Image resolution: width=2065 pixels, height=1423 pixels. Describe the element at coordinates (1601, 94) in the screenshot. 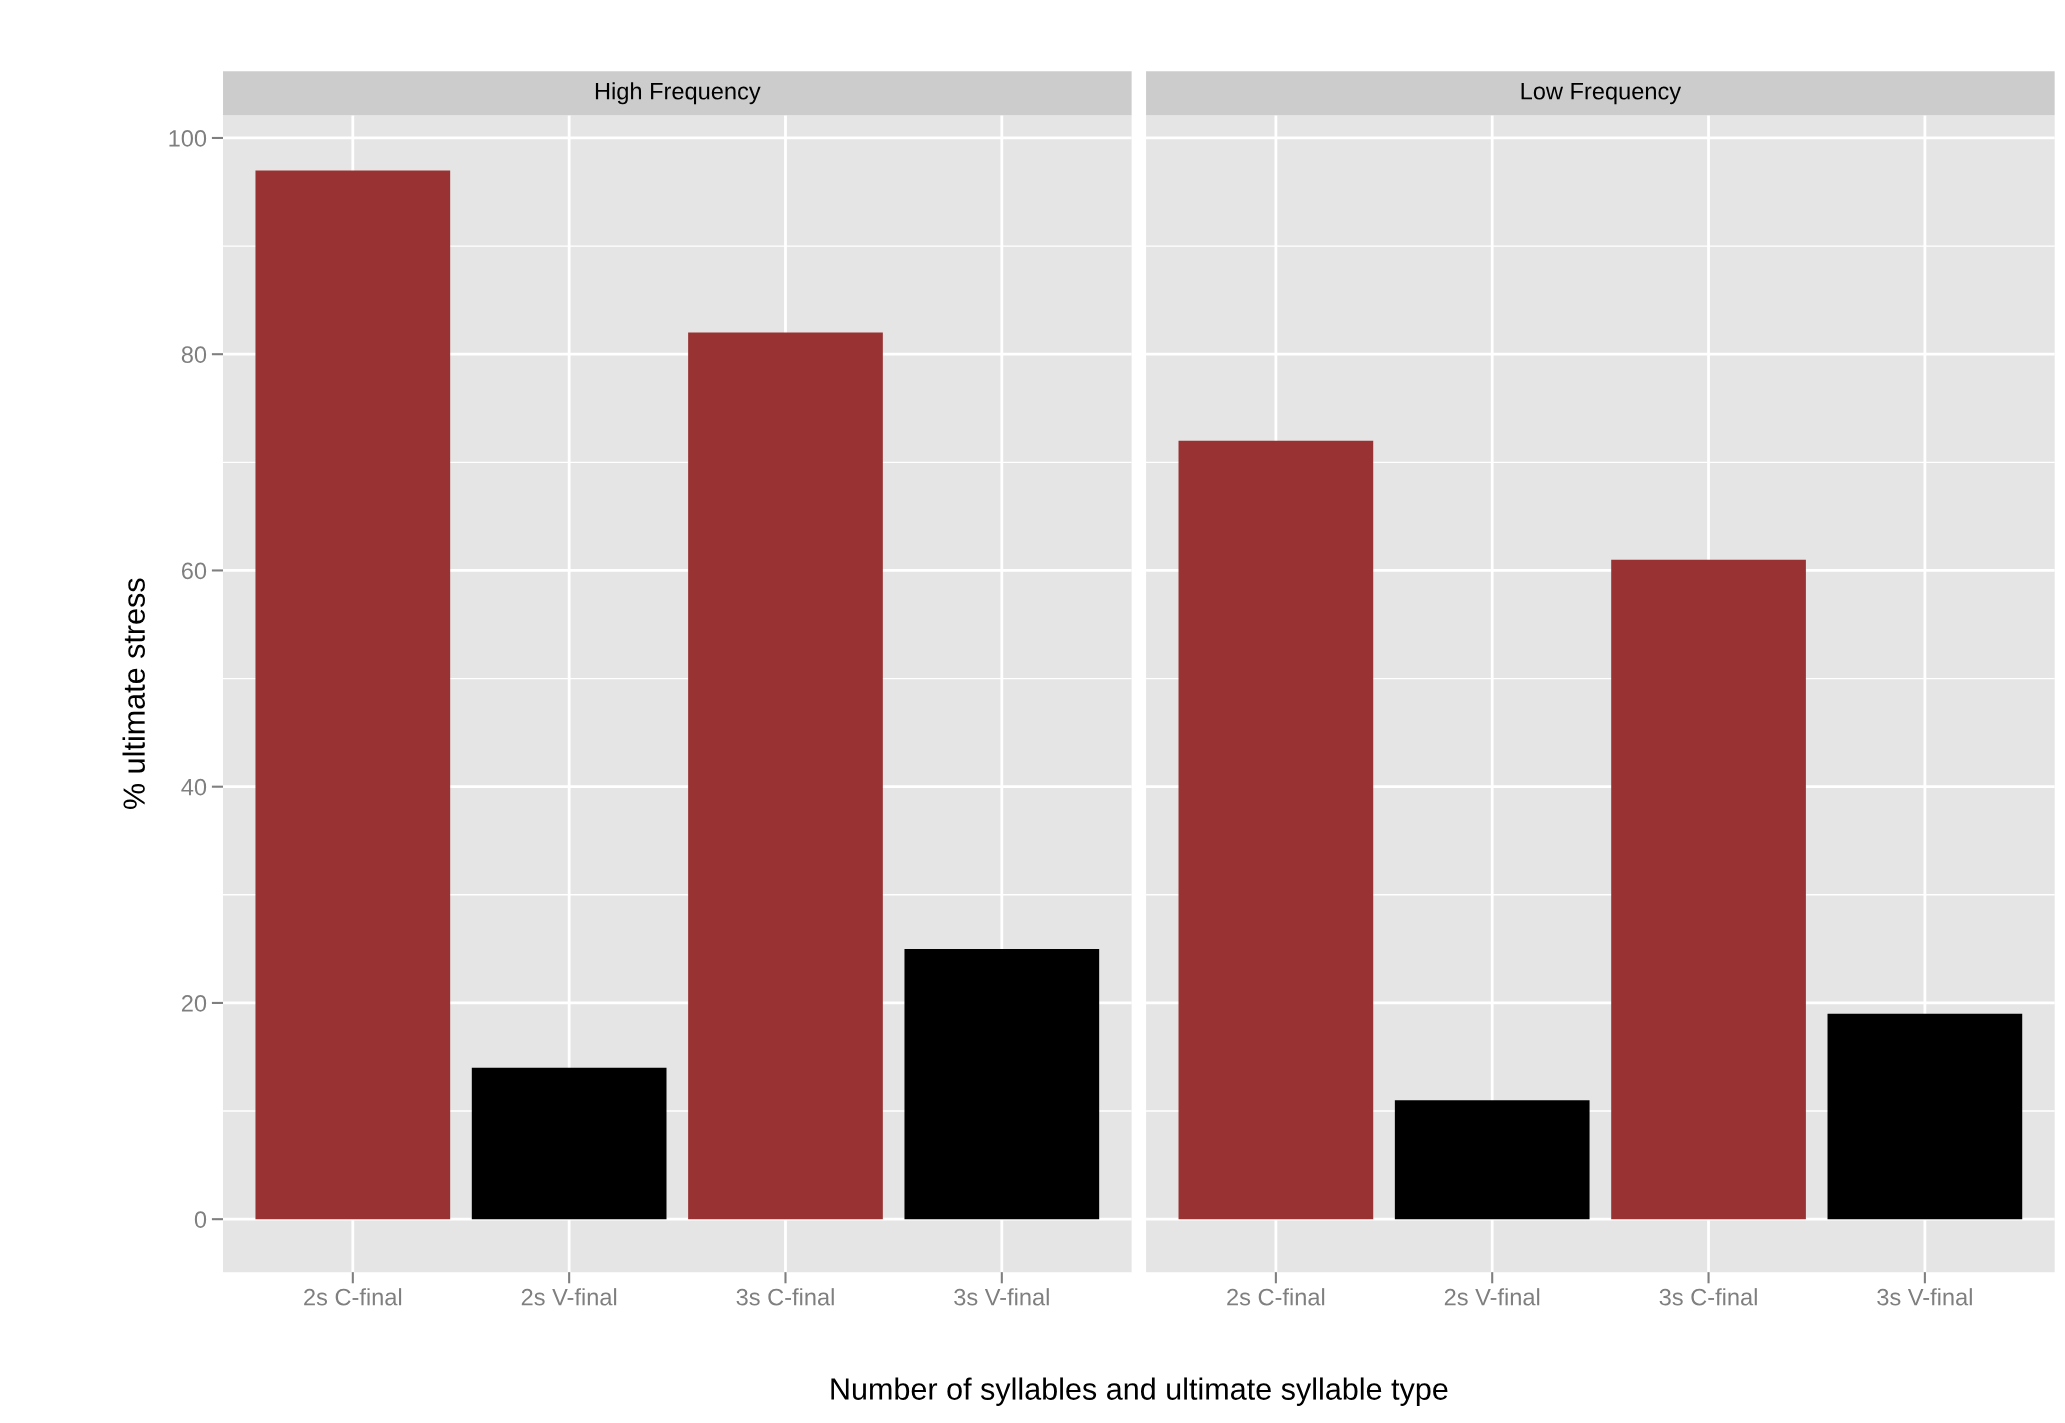

I see `chart-title: Low Frequency` at that location.